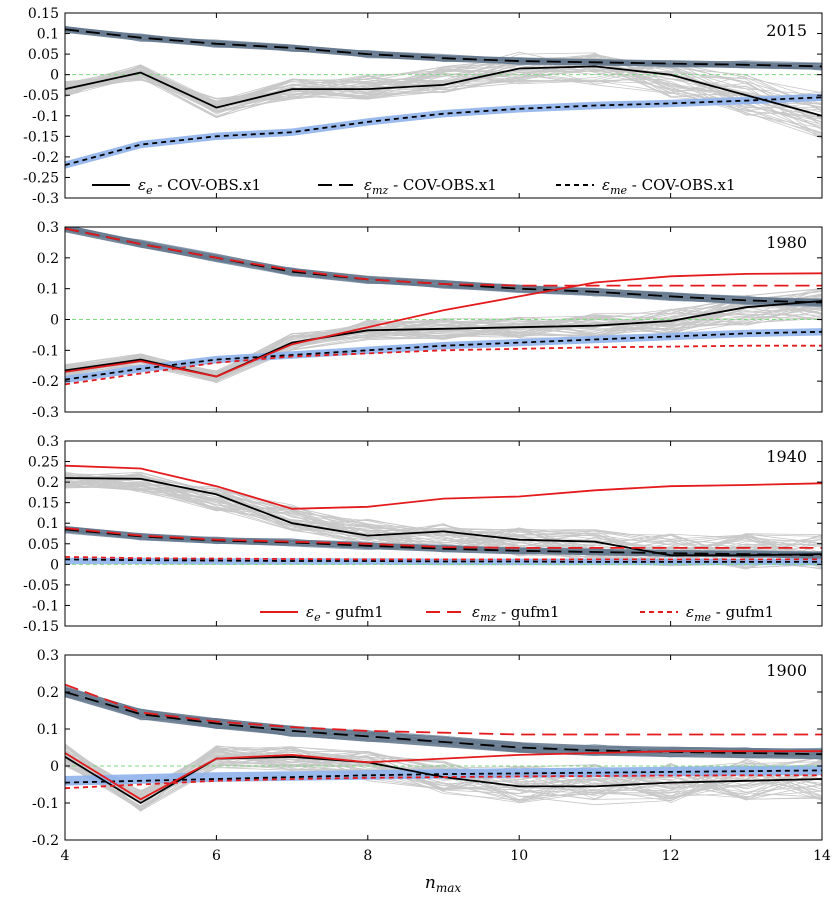 This screenshot has width=835, height=898. Describe the element at coordinates (43, 463) in the screenshot. I see `y-tick-label: 0.25` at that location.